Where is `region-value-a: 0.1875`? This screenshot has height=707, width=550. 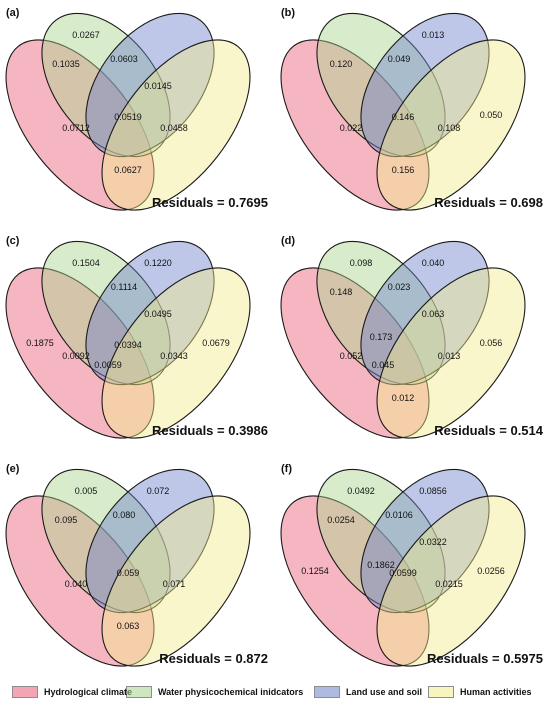 region-value-a: 0.1875 is located at coordinates (40, 343).